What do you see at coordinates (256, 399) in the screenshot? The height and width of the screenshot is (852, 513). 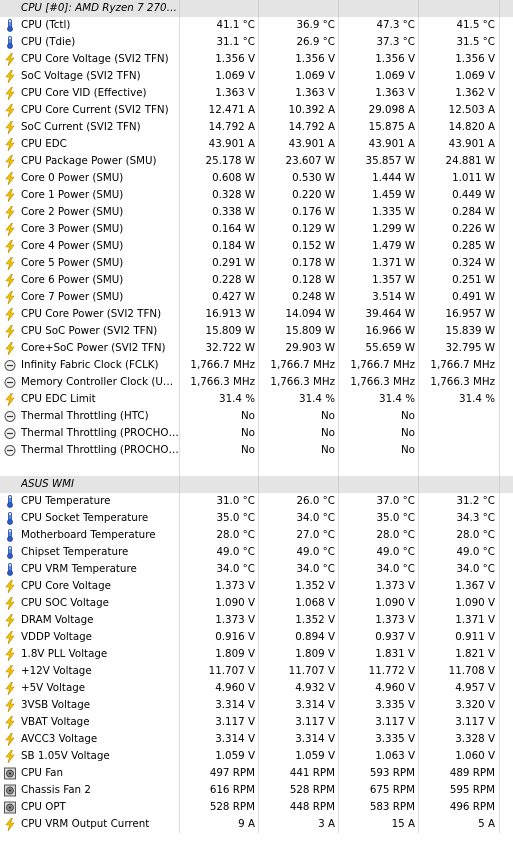 I see `sensor-row: CPU EDC Limit 31.4 % 31.4 % 31.4 % 31.4 %` at bounding box center [256, 399].